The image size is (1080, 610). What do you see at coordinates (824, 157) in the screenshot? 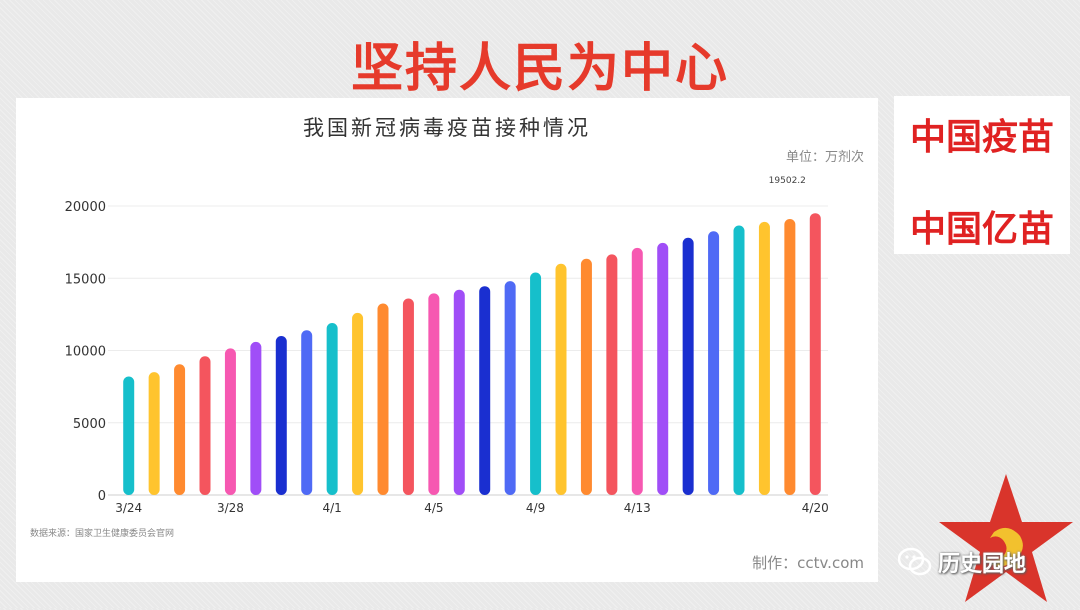
I see `unit-label: 单位：万剂次` at bounding box center [824, 157].